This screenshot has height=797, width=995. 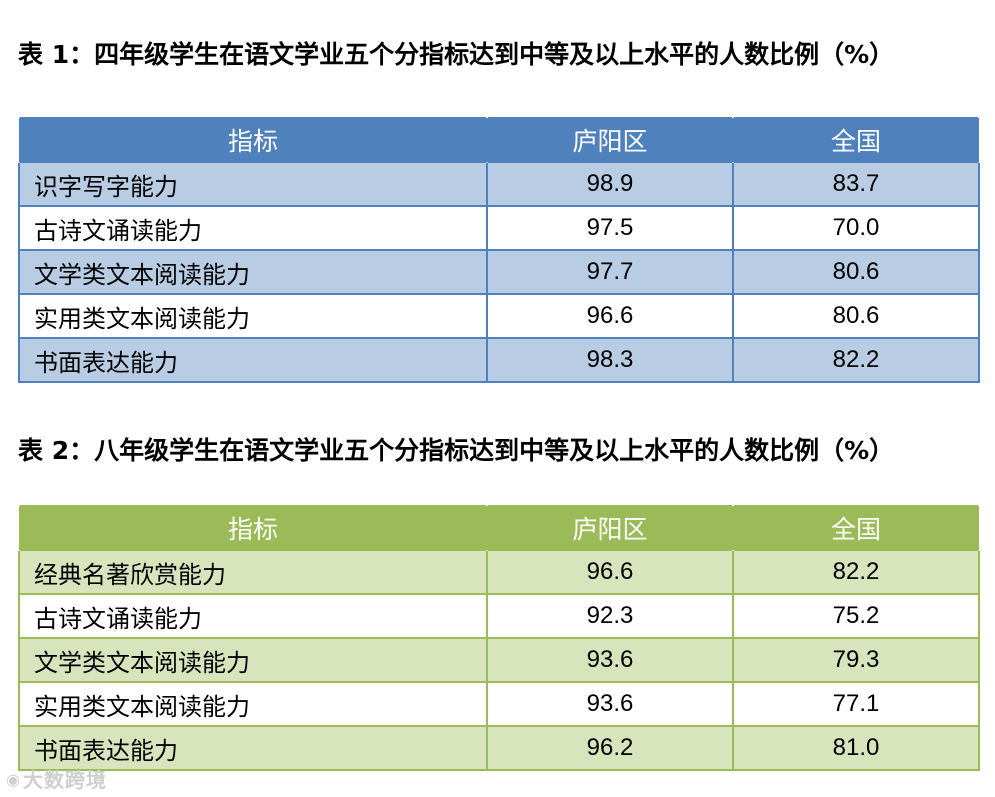 I want to click on table2-row2-national: 75.2, so click(x=856, y=616).